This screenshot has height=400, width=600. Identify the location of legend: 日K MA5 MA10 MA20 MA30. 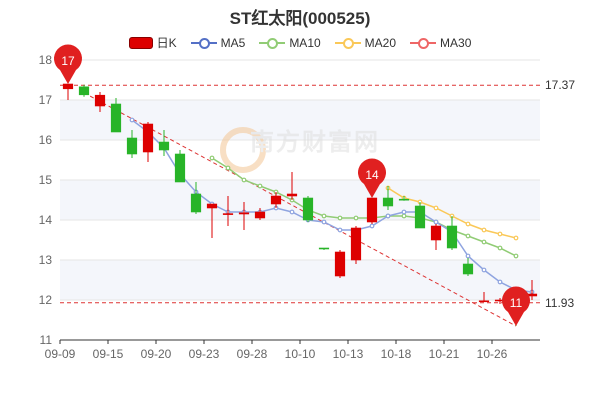
(300, 42).